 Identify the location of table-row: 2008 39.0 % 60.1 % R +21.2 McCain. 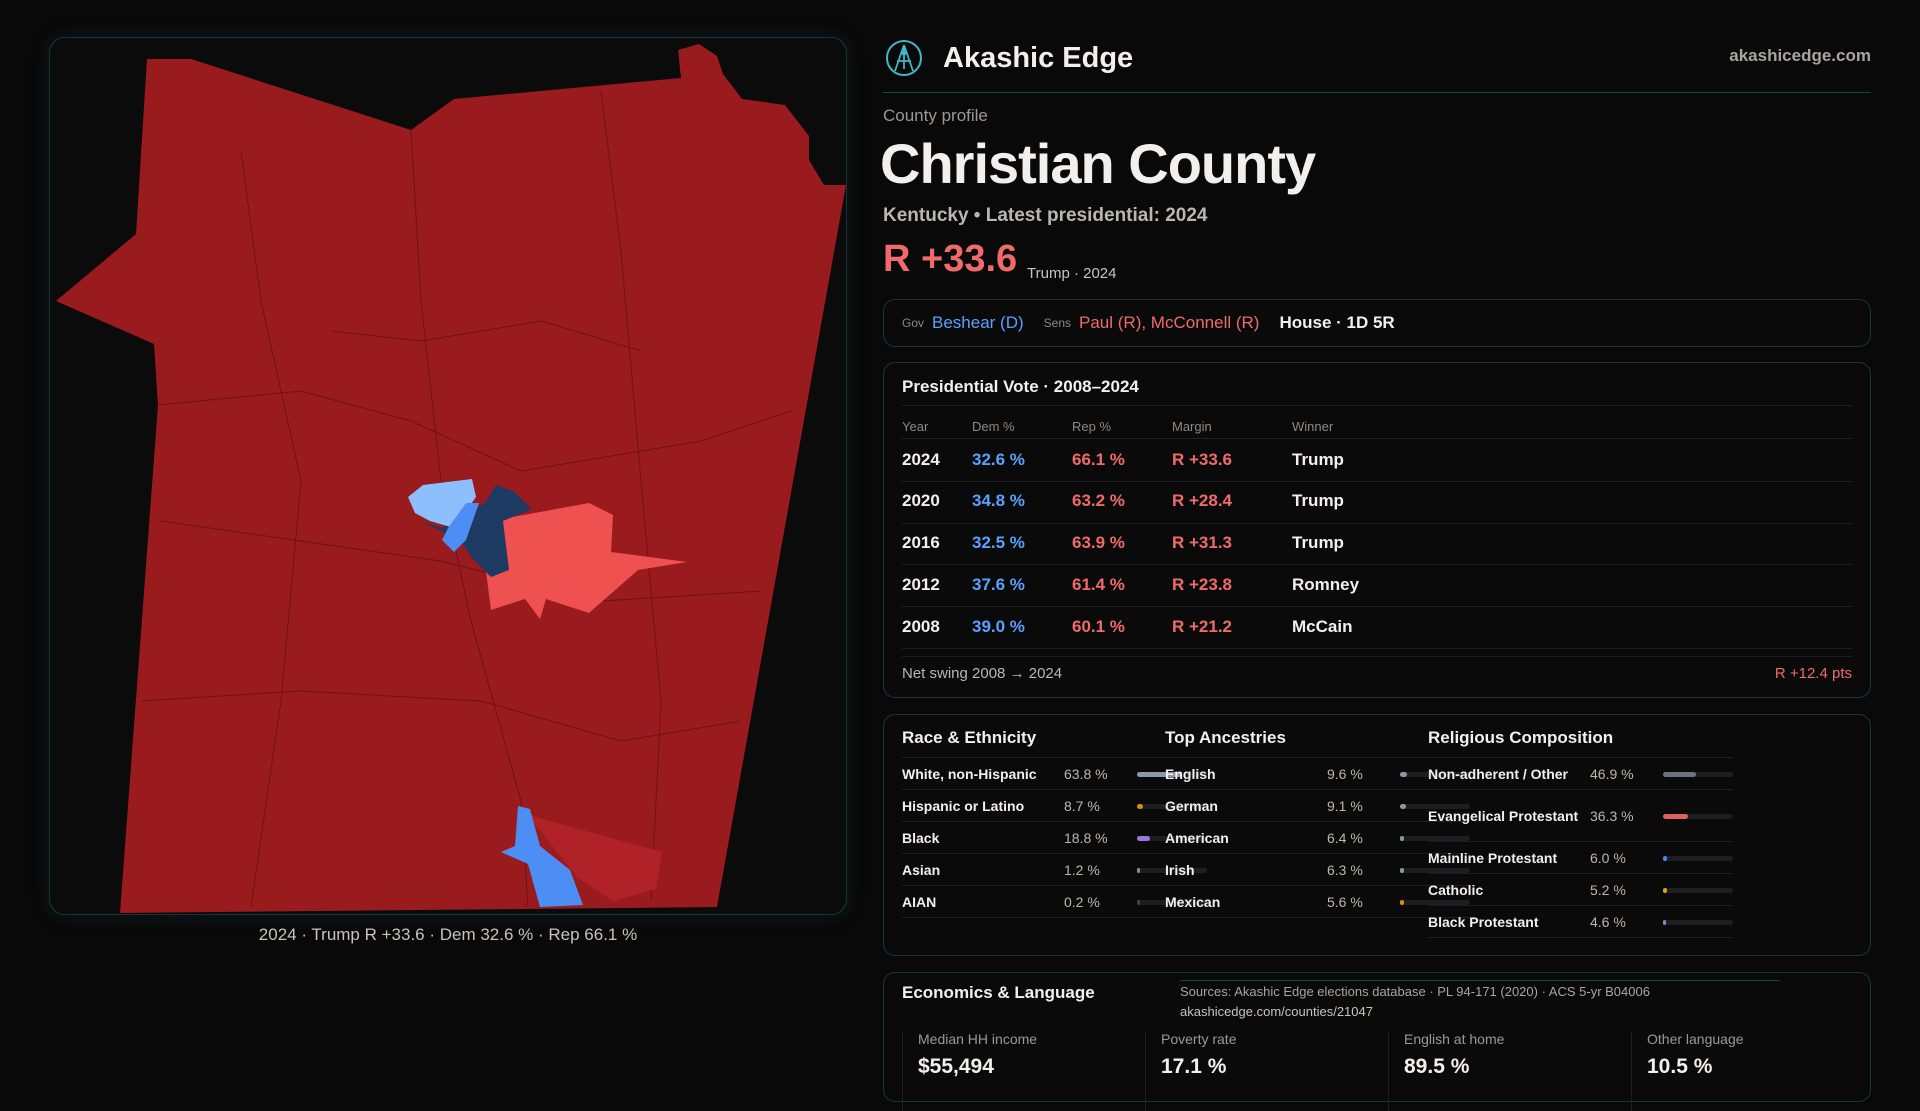
(1377, 626).